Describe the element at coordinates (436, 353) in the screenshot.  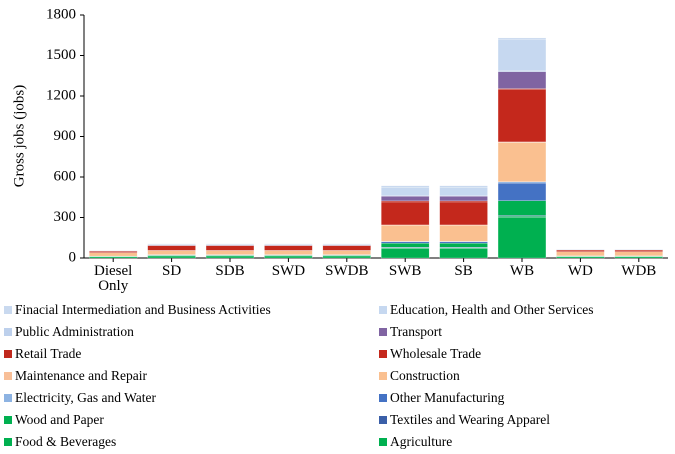
I see `legend-label: Wholesale Trade` at that location.